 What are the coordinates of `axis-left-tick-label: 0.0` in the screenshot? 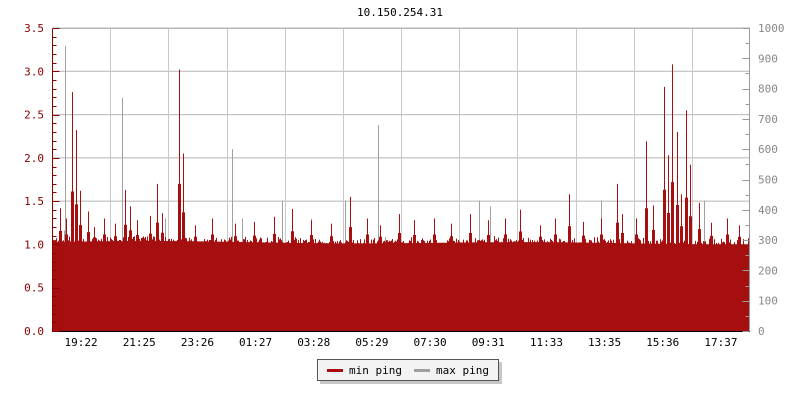 It's located at (34, 331).